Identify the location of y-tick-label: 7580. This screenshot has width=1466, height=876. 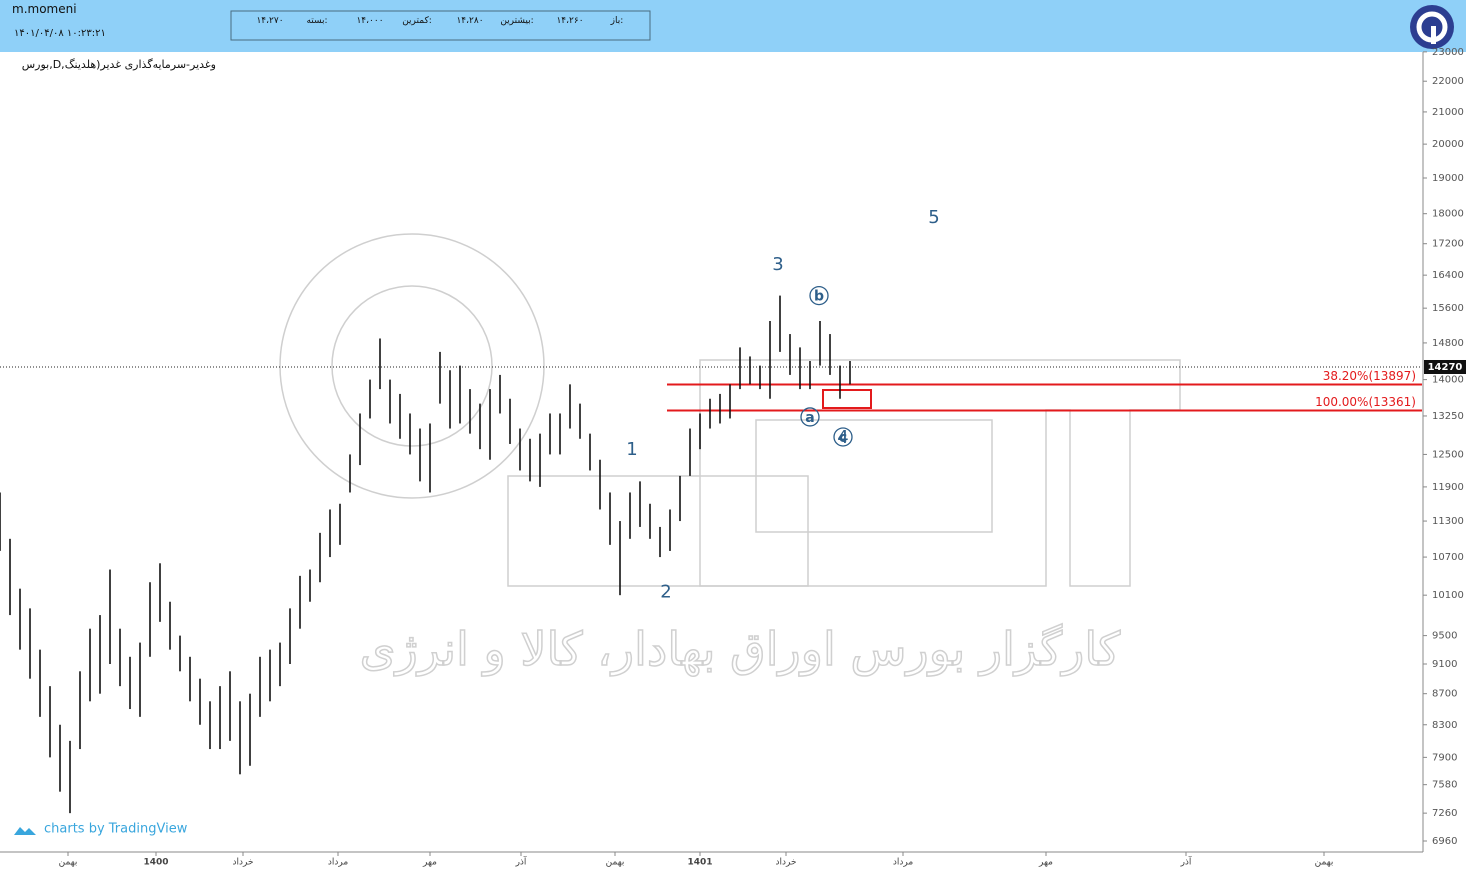
(1444, 785).